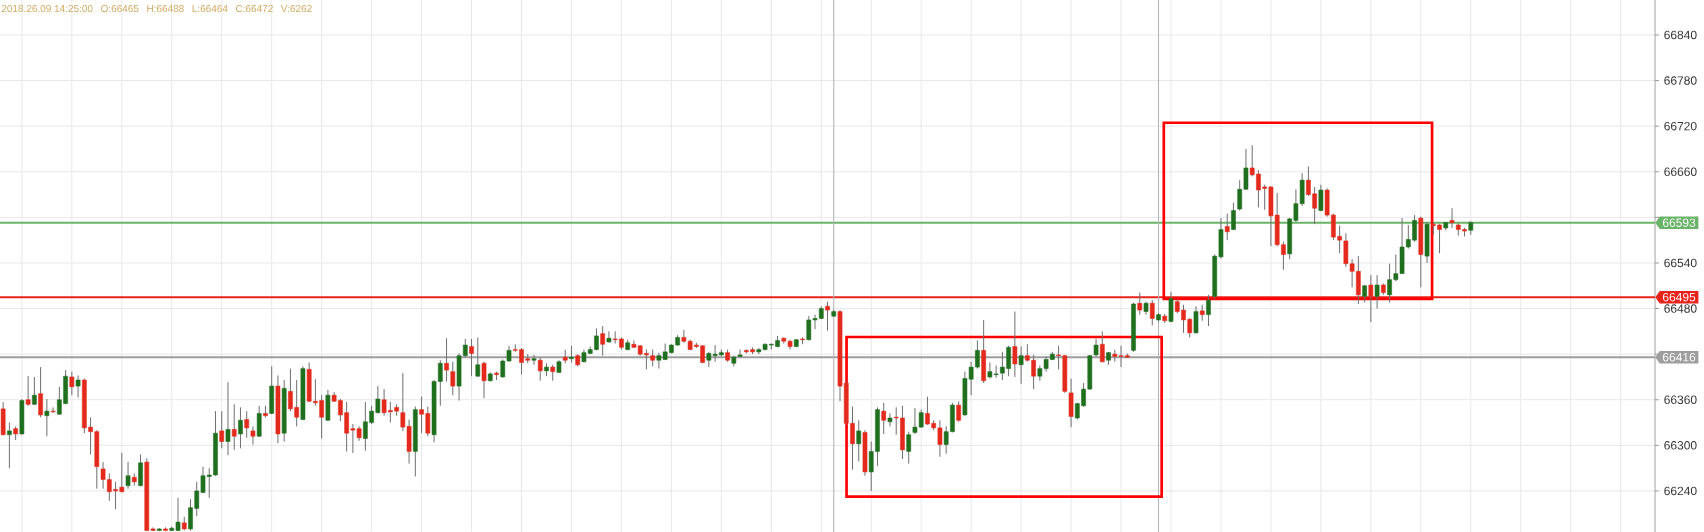 This screenshot has height=532, width=1704. Describe the element at coordinates (1680, 263) in the screenshot. I see `y-tick-label: 66540` at that location.